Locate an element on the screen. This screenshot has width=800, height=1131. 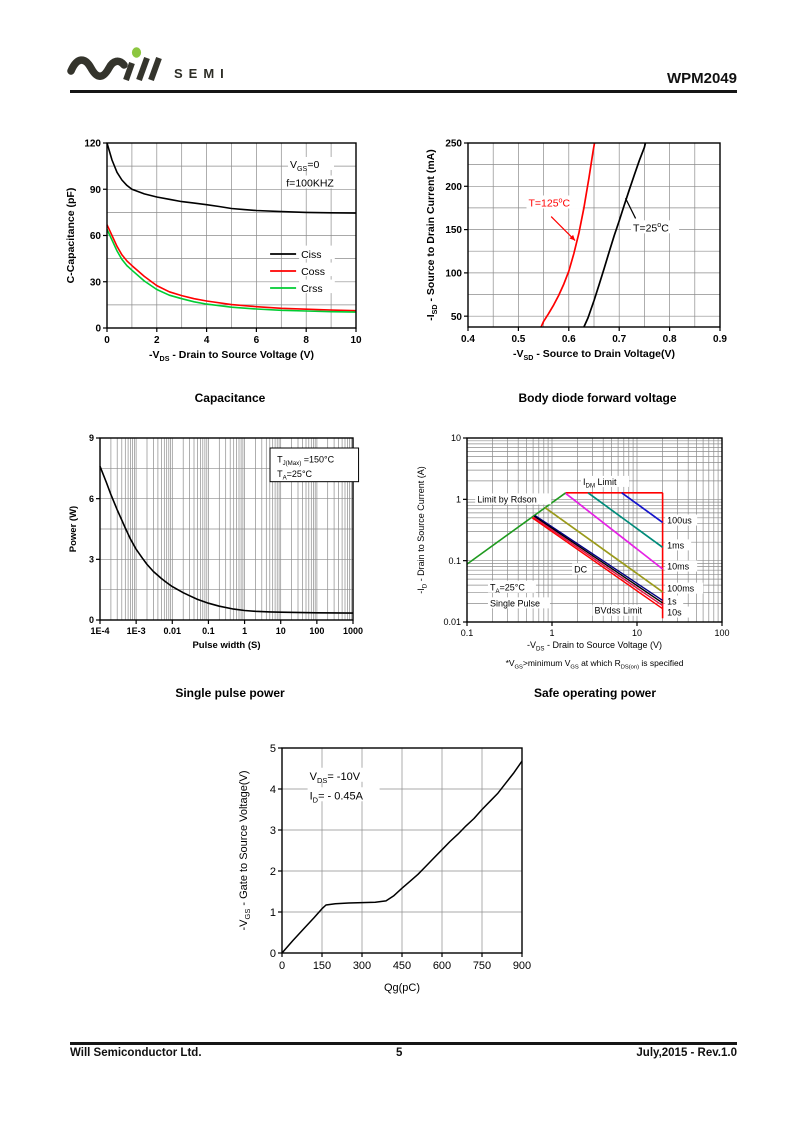
svg-text: 5 is located at coordinates (273, 749).